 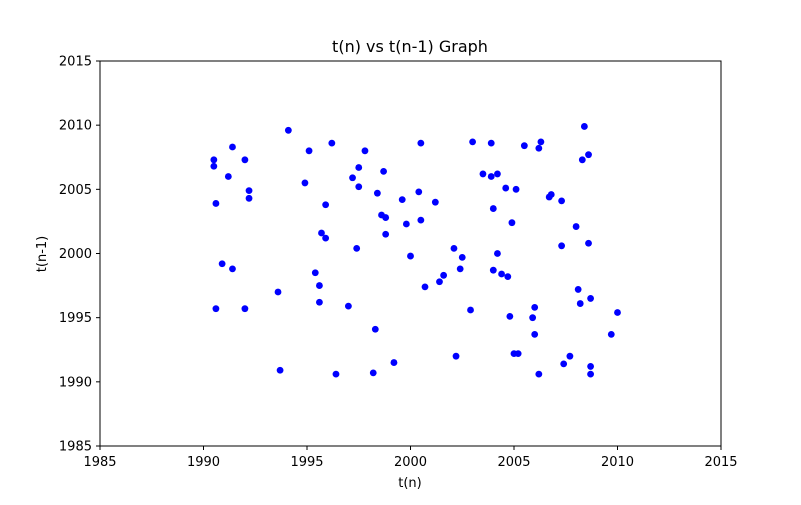 What do you see at coordinates (75, 382) in the screenshot?
I see `y-tick-label: 1990` at bounding box center [75, 382].